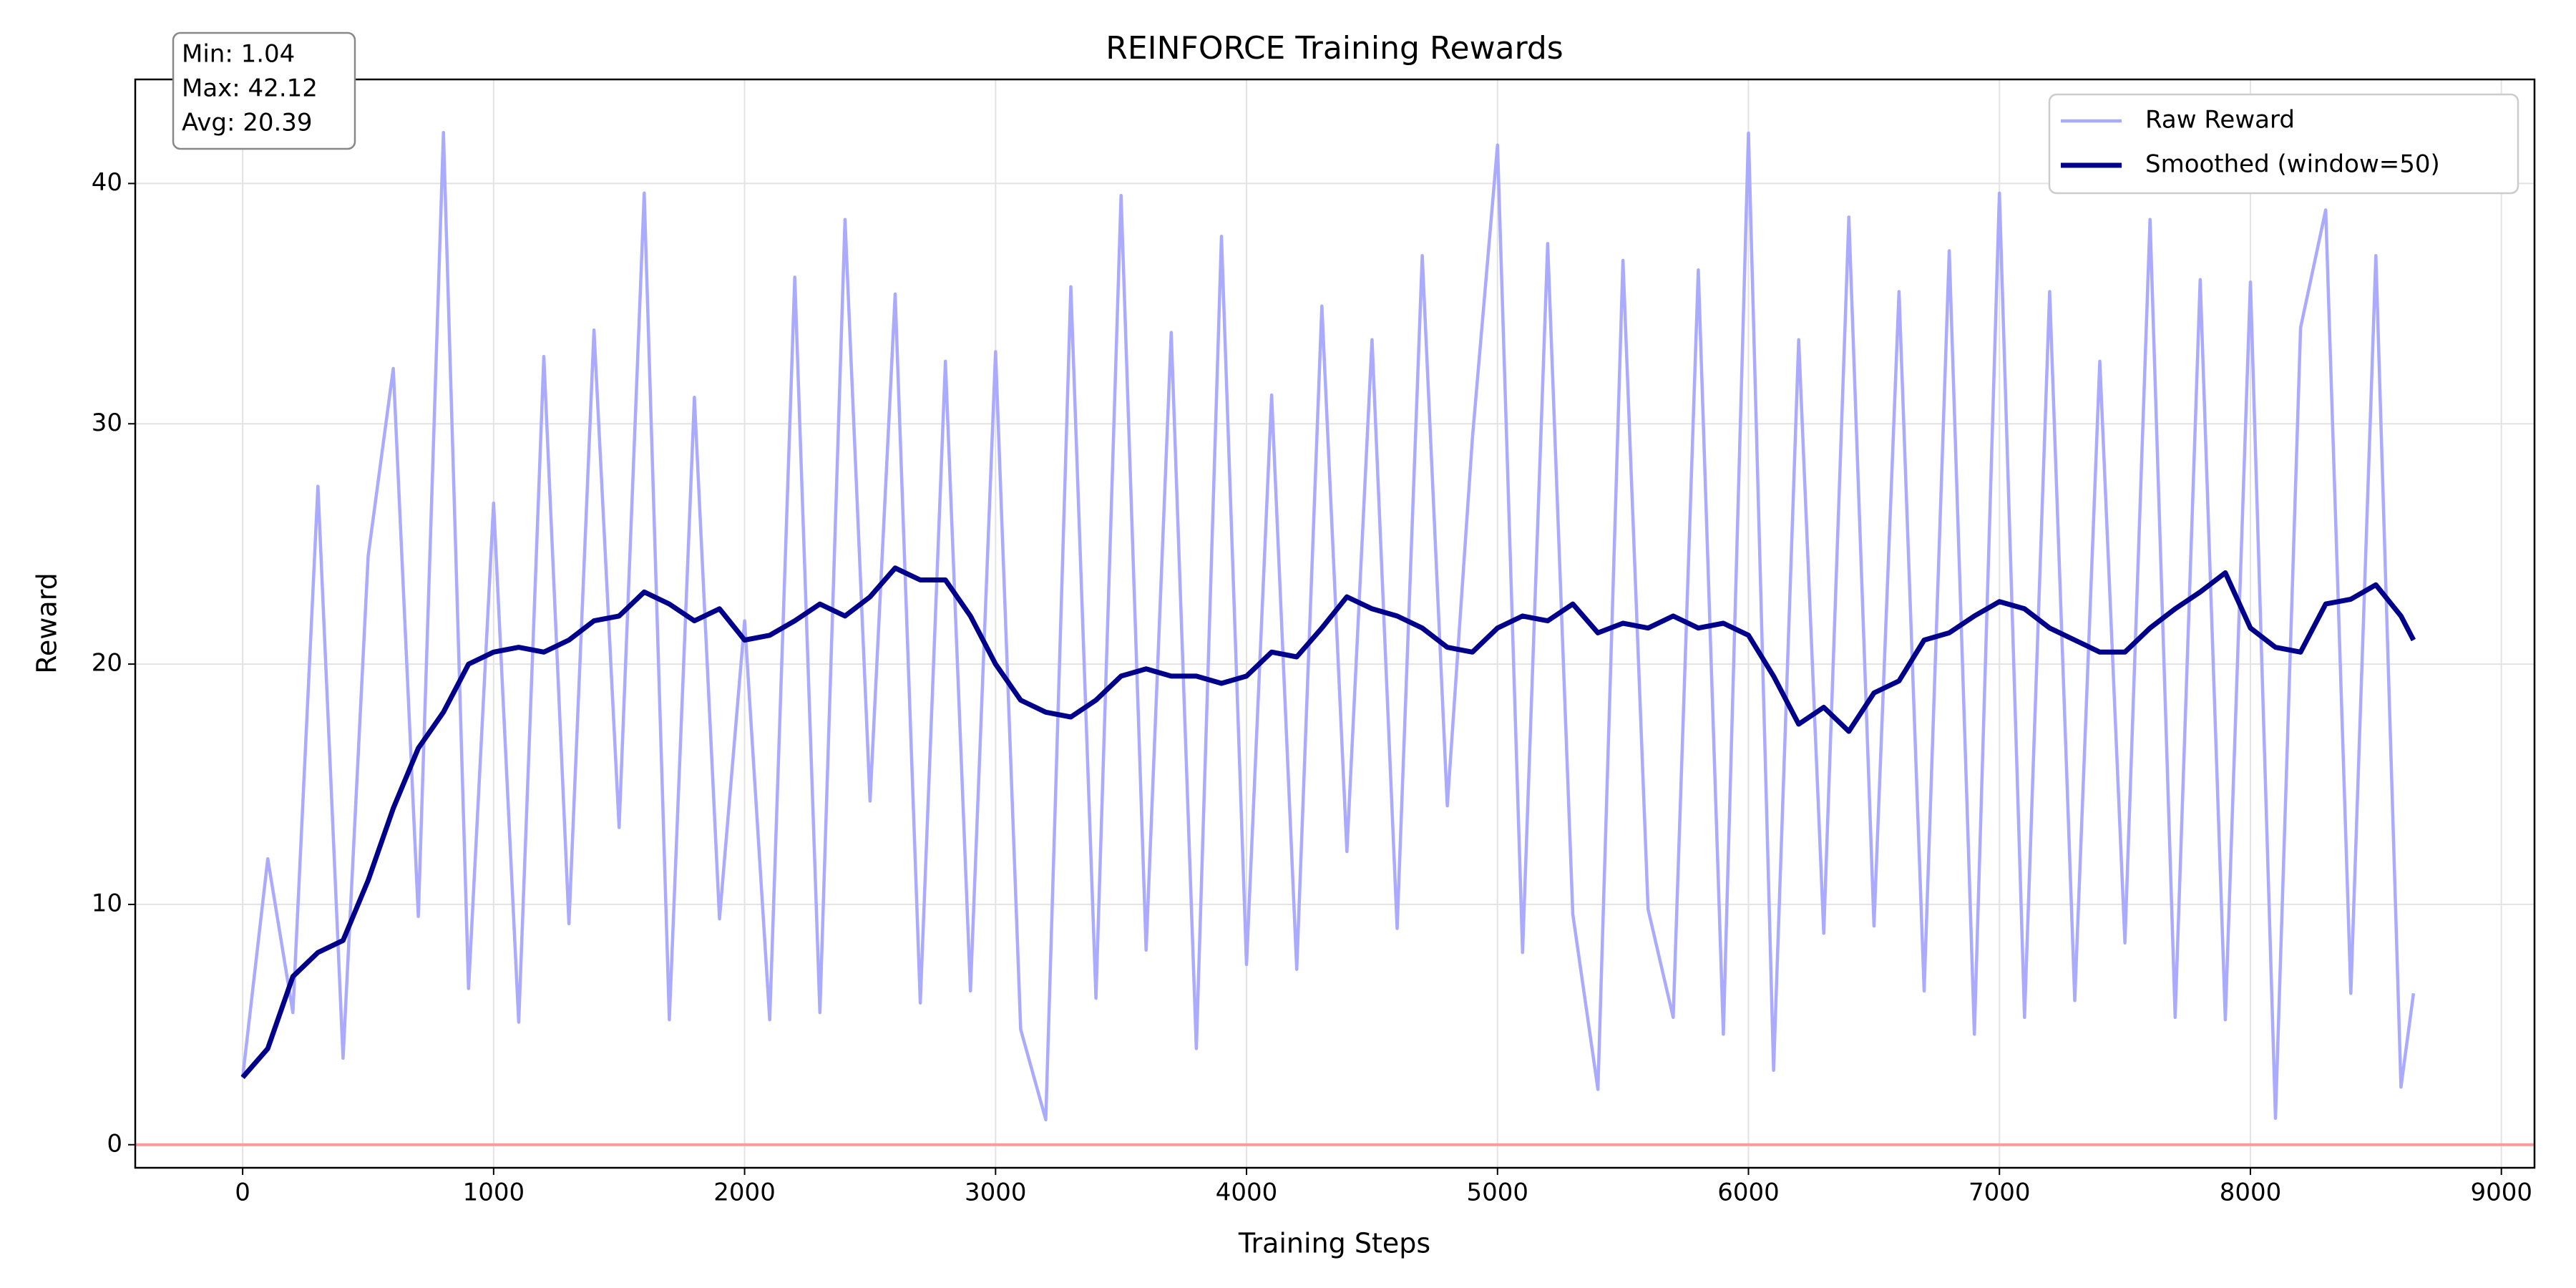  Describe the element at coordinates (1334, 1243) in the screenshot. I see `x-axis-label: Training Steps` at that location.